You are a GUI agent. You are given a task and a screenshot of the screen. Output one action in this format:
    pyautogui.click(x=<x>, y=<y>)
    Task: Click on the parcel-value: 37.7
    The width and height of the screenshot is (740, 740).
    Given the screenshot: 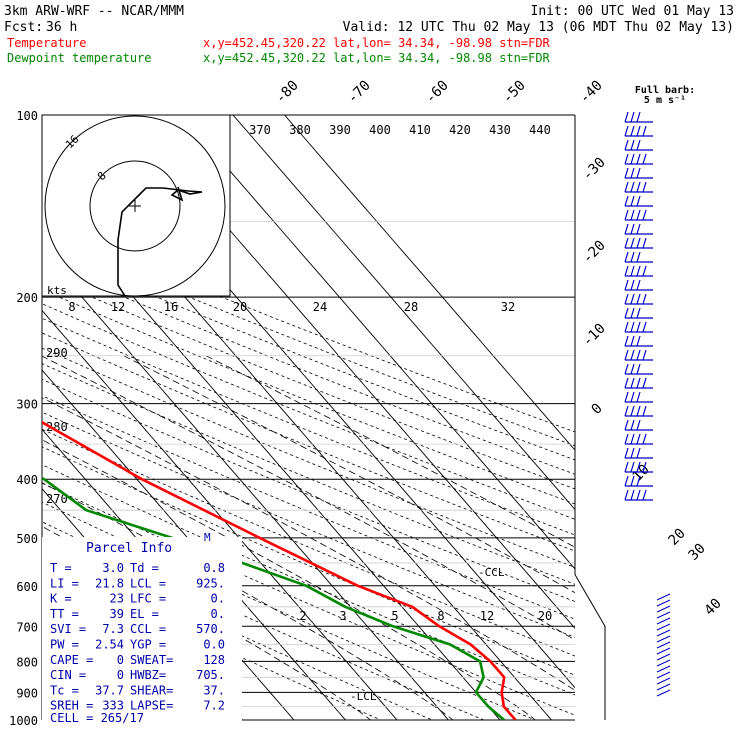 What is the action you would take?
    pyautogui.click(x=109, y=690)
    